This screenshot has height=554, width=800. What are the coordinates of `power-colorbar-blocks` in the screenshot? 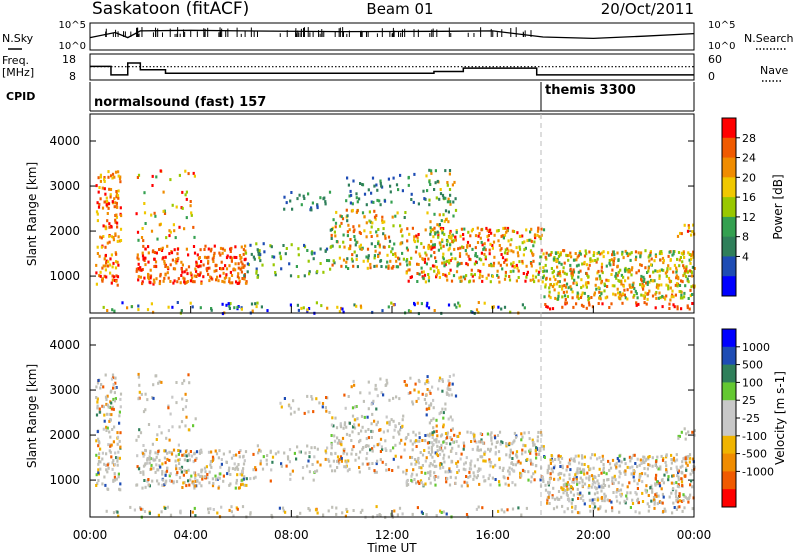 It's located at (729, 207).